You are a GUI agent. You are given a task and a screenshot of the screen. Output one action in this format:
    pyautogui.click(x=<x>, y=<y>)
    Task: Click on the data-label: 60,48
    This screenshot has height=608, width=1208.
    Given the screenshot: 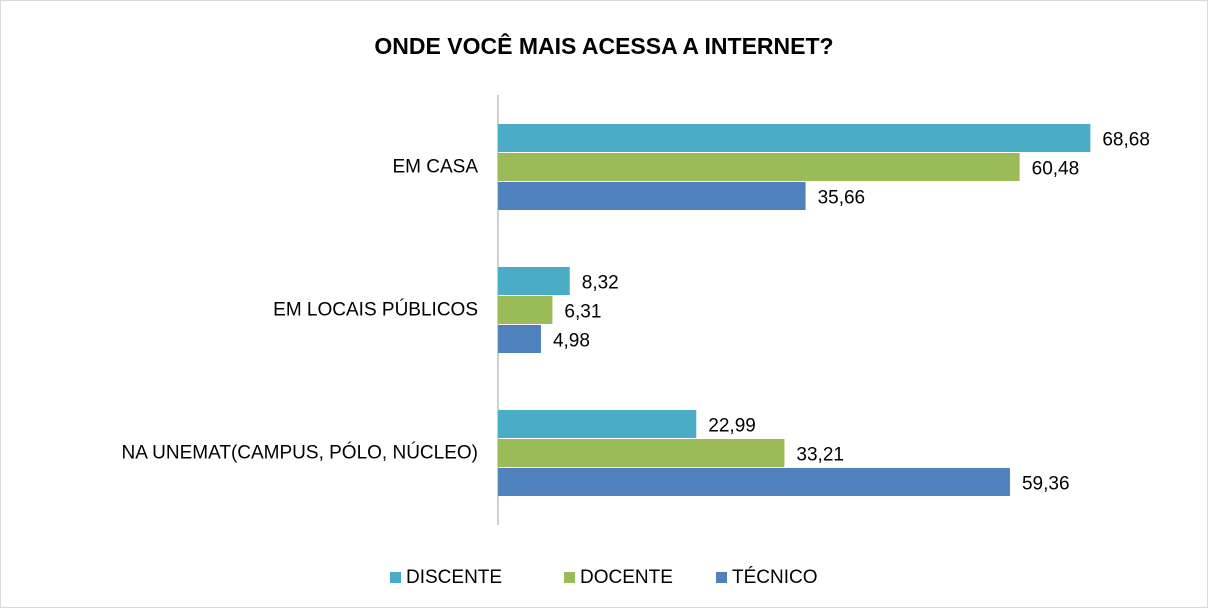 What is the action you would take?
    pyautogui.click(x=1056, y=169)
    